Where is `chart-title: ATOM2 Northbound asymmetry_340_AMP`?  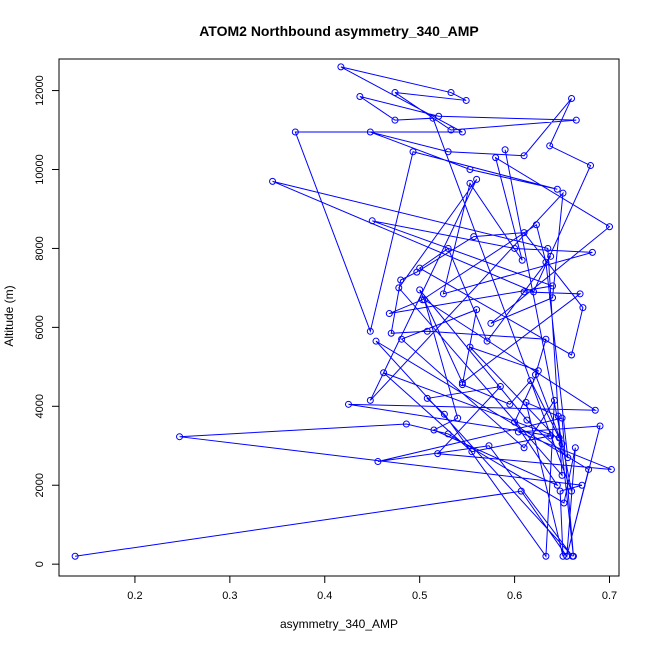 chart-title: ATOM2 Northbound asymmetry_340_AMP is located at coordinates (339, 31).